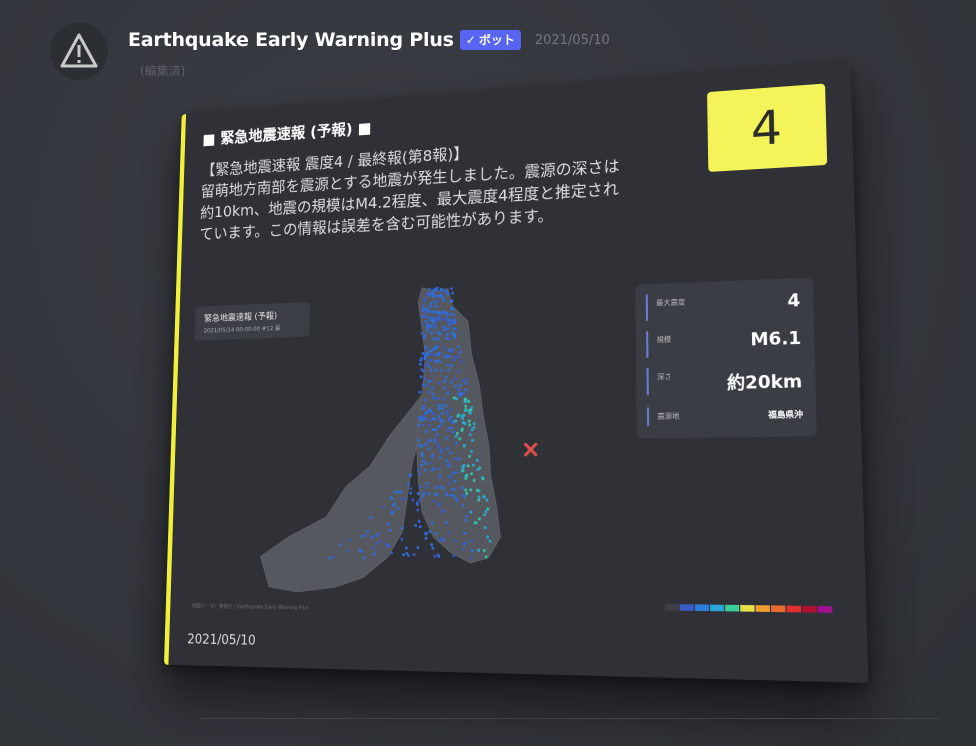 This screenshot has width=976, height=746. What do you see at coordinates (775, 339) in the screenshot?
I see `info-value: M6.1` at bounding box center [775, 339].